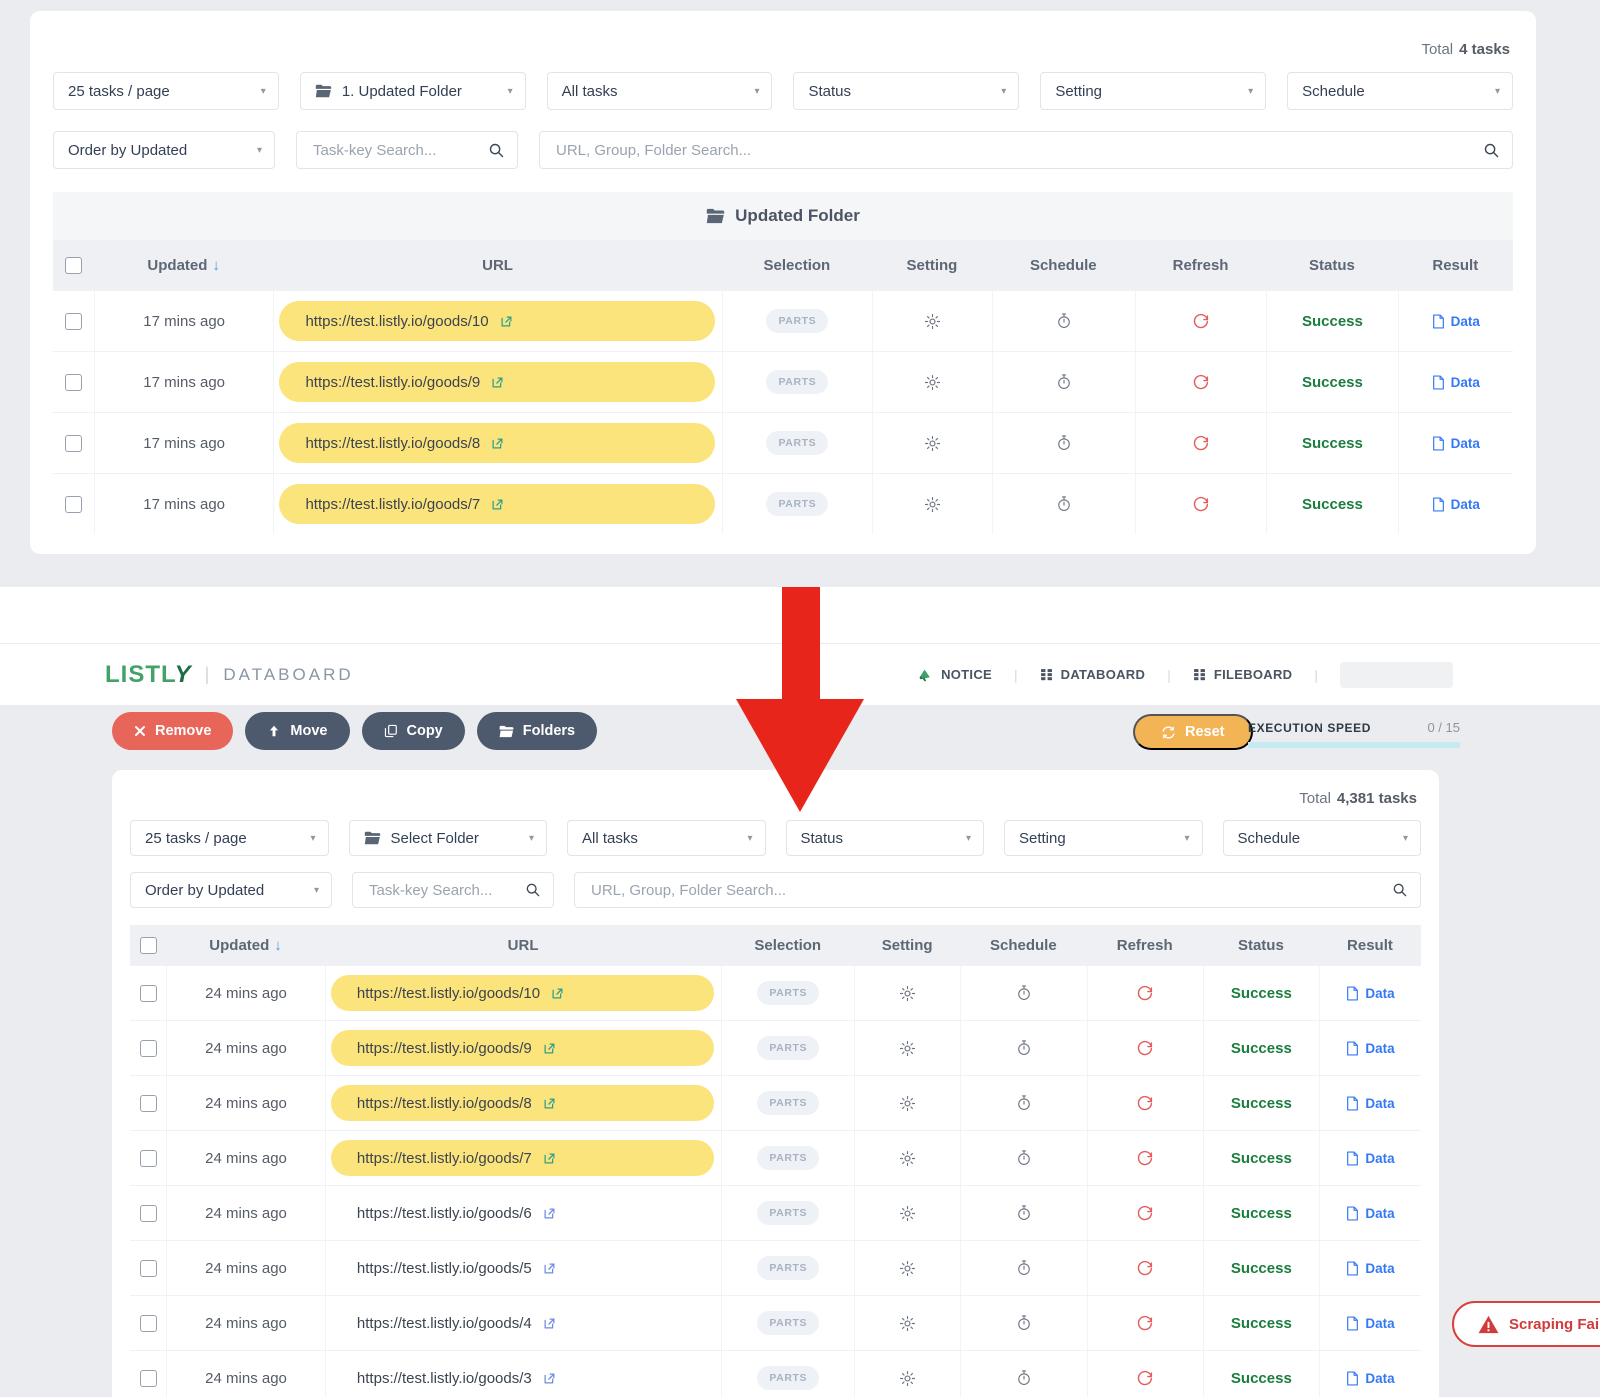  I want to click on copy-button: Copy, so click(413, 731).